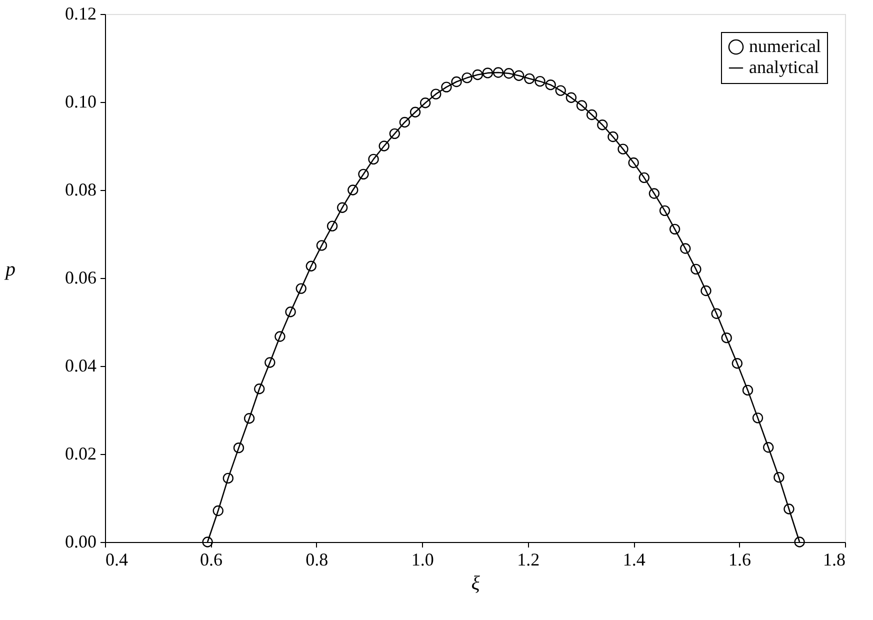 This screenshot has width=873, height=620. Describe the element at coordinates (784, 67) in the screenshot. I see `legend-label: analytical` at that location.